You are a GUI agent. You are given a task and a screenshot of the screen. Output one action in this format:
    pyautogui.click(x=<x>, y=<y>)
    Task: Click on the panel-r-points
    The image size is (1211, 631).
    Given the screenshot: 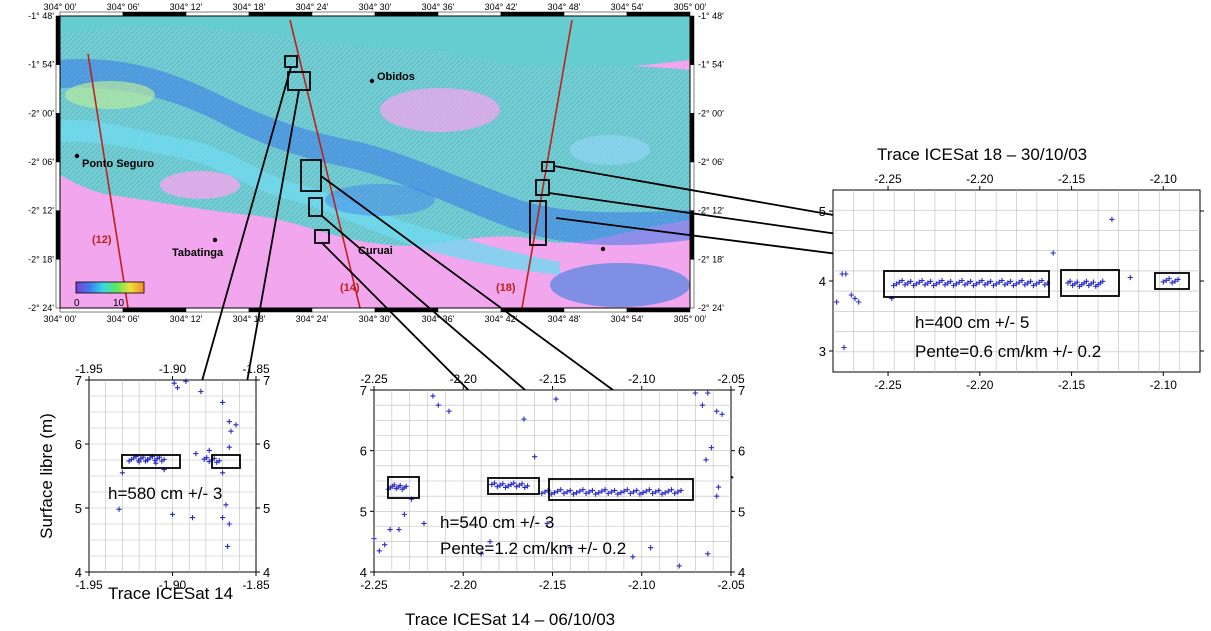 What is the action you would take?
    pyautogui.click(x=1007, y=283)
    